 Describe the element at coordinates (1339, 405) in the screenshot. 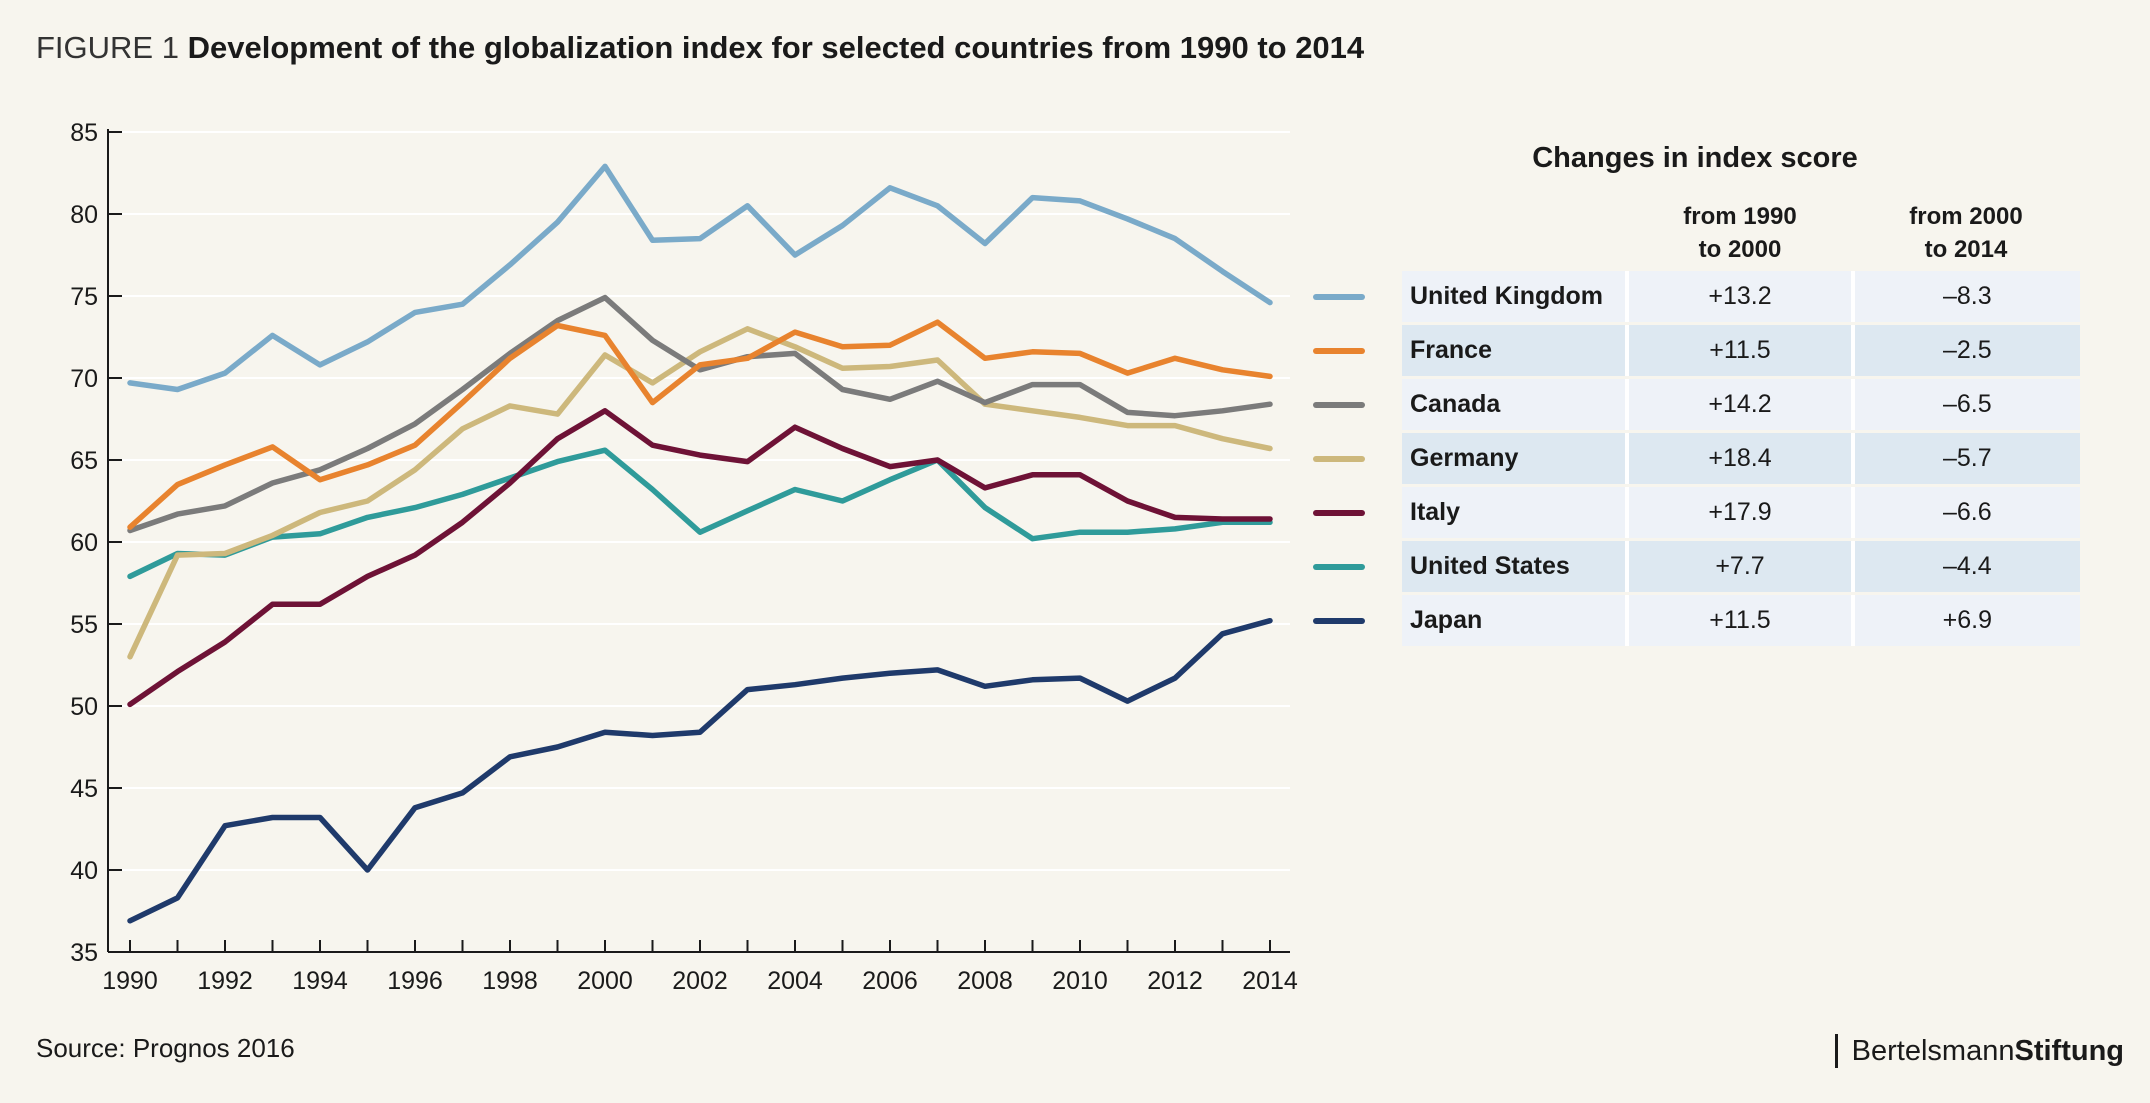

I see `legend-swatch-canada` at that location.